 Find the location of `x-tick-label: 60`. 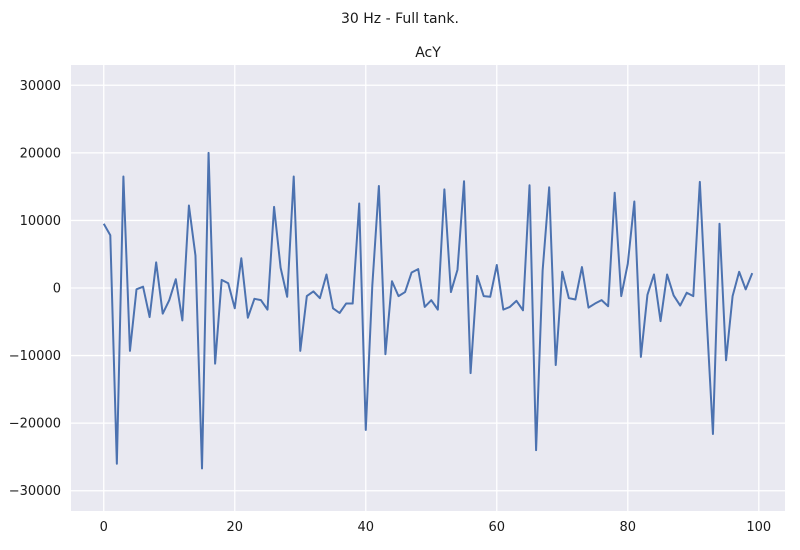

x-tick-label: 60 is located at coordinates (497, 527).